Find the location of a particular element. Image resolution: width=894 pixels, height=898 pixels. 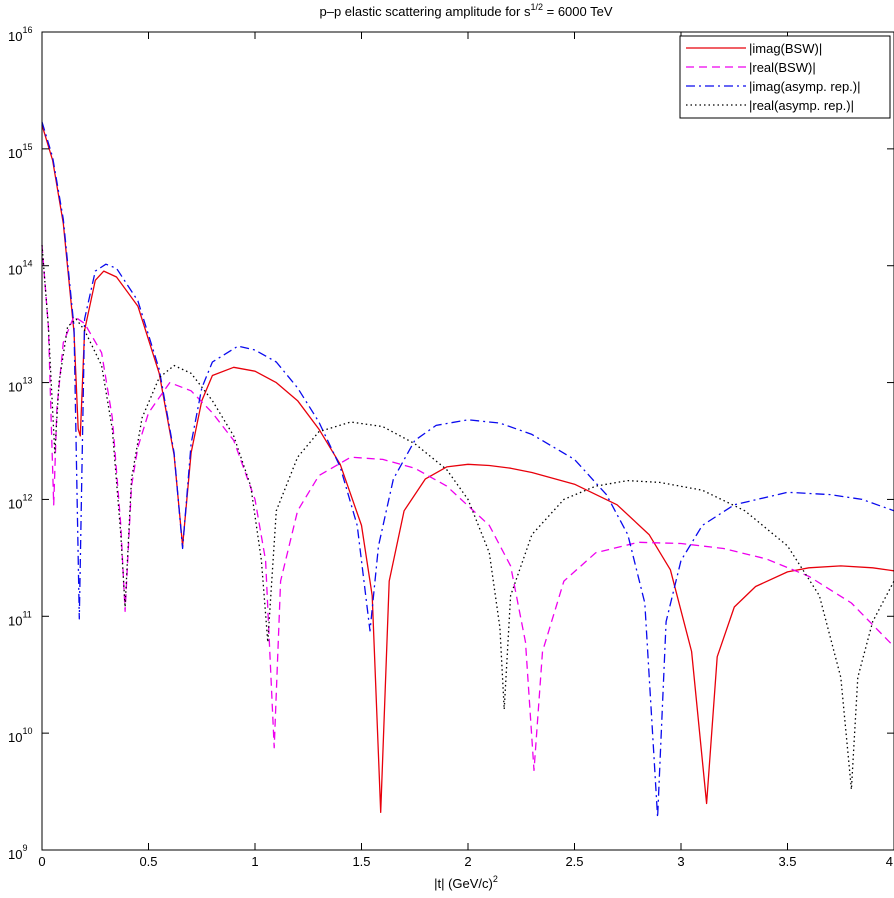

x-tick-label: 1.5 is located at coordinates (361, 861).